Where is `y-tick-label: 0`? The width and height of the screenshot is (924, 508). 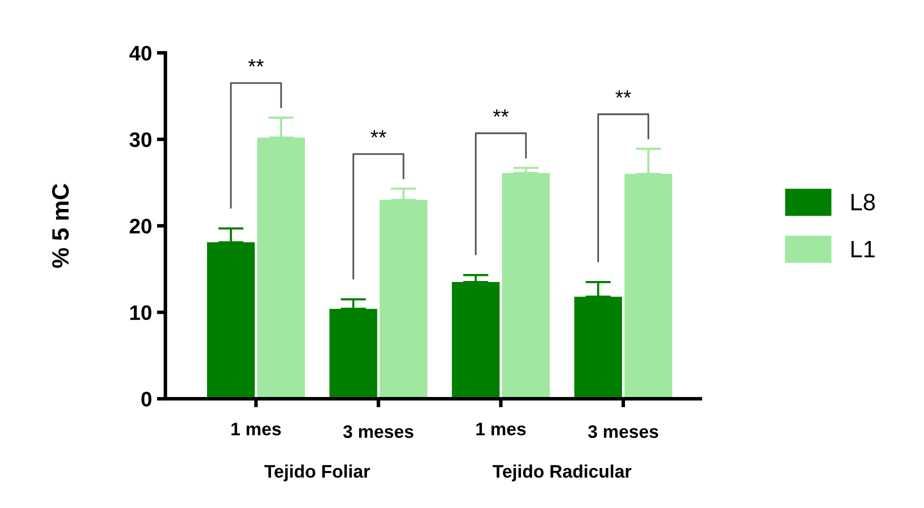 y-tick-label: 0 is located at coordinates (146, 399).